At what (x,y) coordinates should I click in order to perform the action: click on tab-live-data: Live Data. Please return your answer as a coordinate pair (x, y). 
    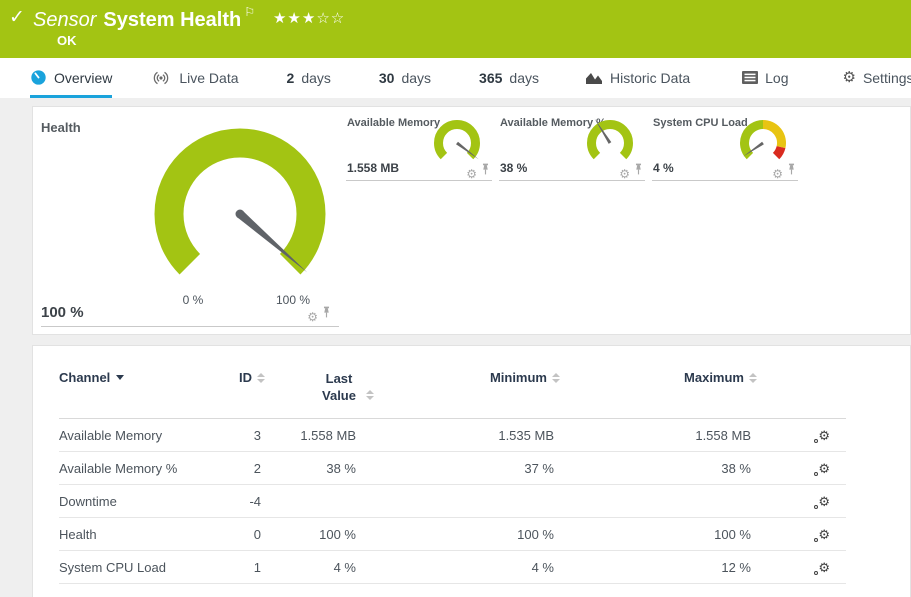
    Looking at the image, I should click on (194, 78).